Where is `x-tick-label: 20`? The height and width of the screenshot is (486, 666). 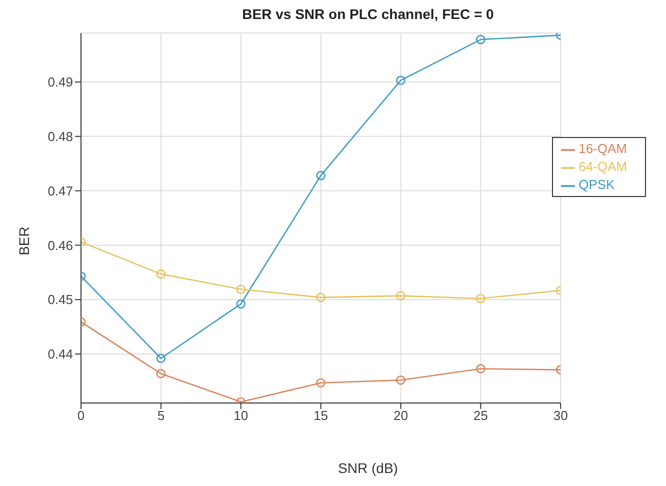
x-tick-label: 20 is located at coordinates (400, 416).